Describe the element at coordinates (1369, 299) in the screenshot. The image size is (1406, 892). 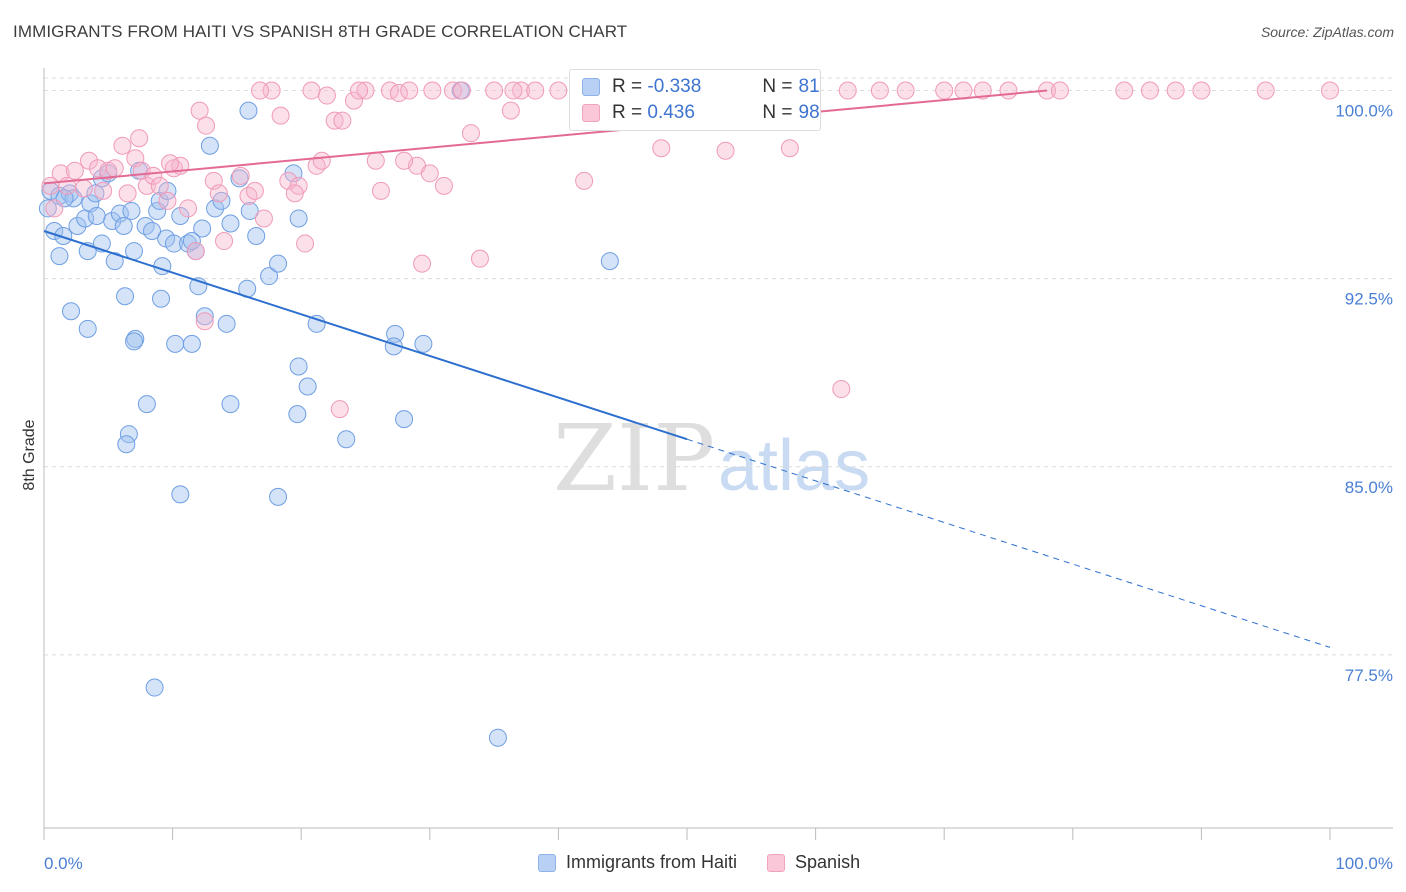
I see `y-tick-label: 92.5%` at that location.